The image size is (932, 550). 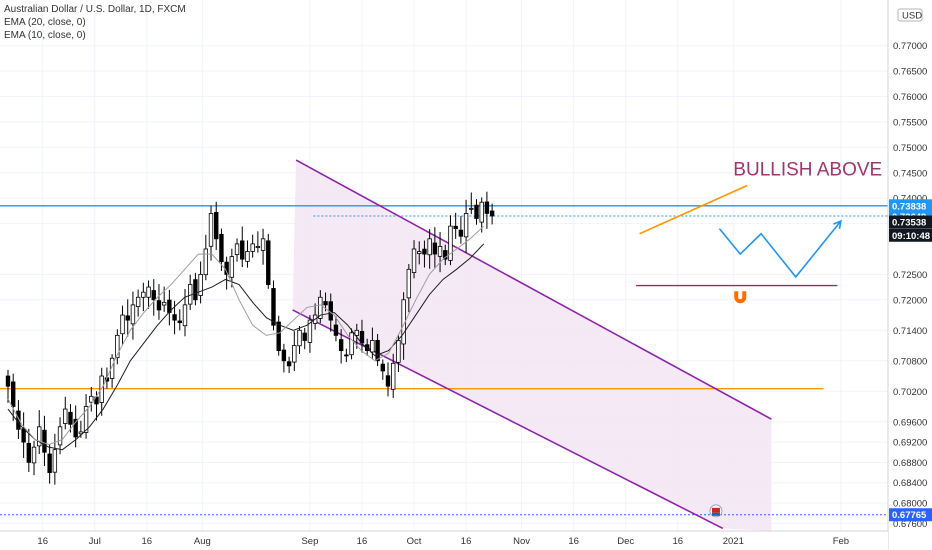 What do you see at coordinates (693, 209) in the screenshot?
I see `wedge-line` at bounding box center [693, 209].